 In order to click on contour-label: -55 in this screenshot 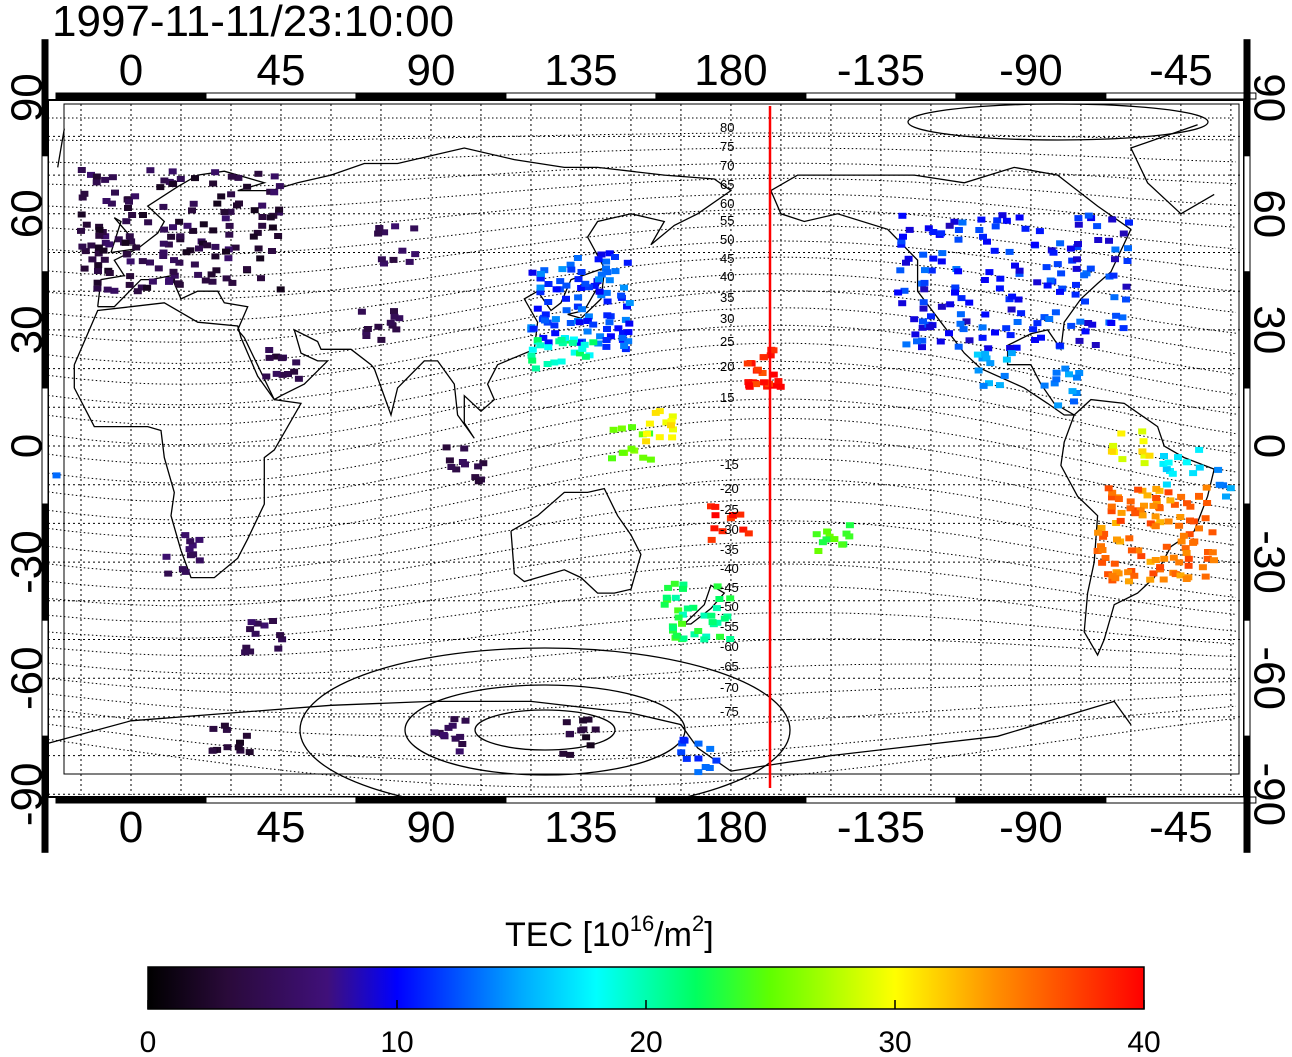, I will do `click(729, 626)`.